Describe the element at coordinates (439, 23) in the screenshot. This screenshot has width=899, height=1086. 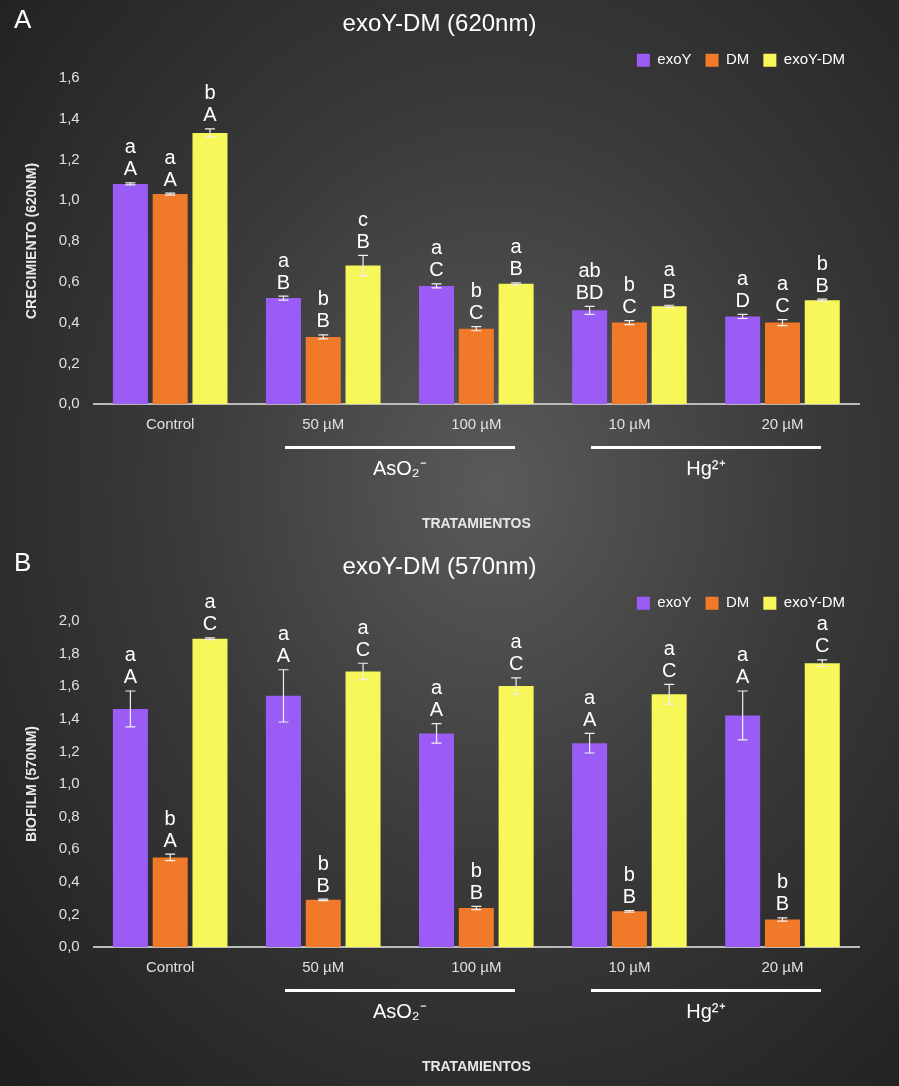
I see `chart-title: exoY-DM (620nm)` at that location.